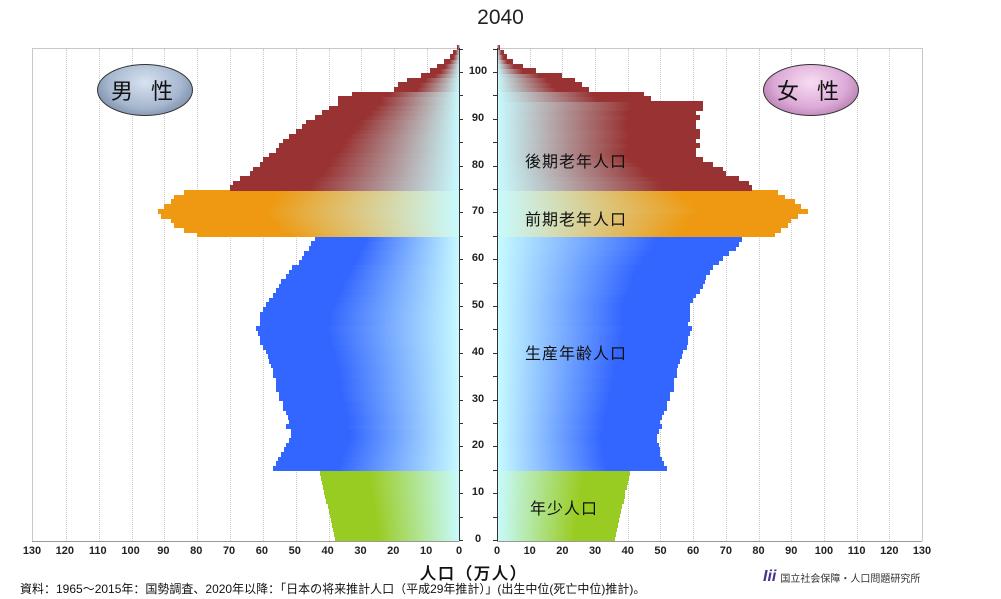  I want to click on right-axis-line, so click(497, 294).